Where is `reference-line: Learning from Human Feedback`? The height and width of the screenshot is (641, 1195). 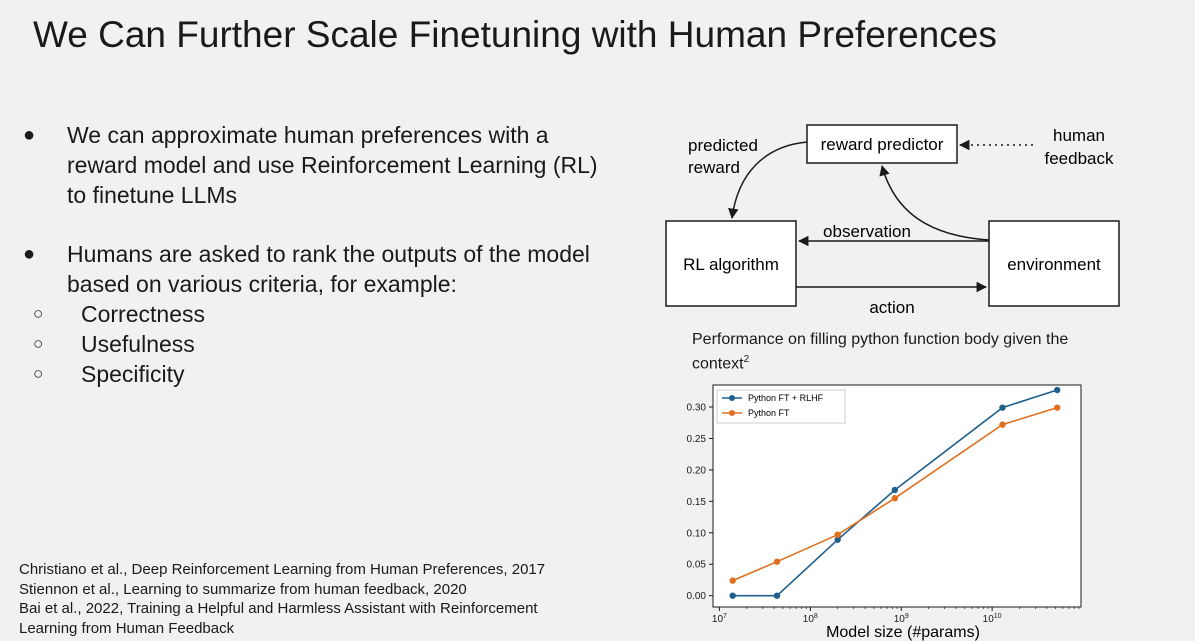
reference-line: Learning from Human Feedback is located at coordinates (127, 628).